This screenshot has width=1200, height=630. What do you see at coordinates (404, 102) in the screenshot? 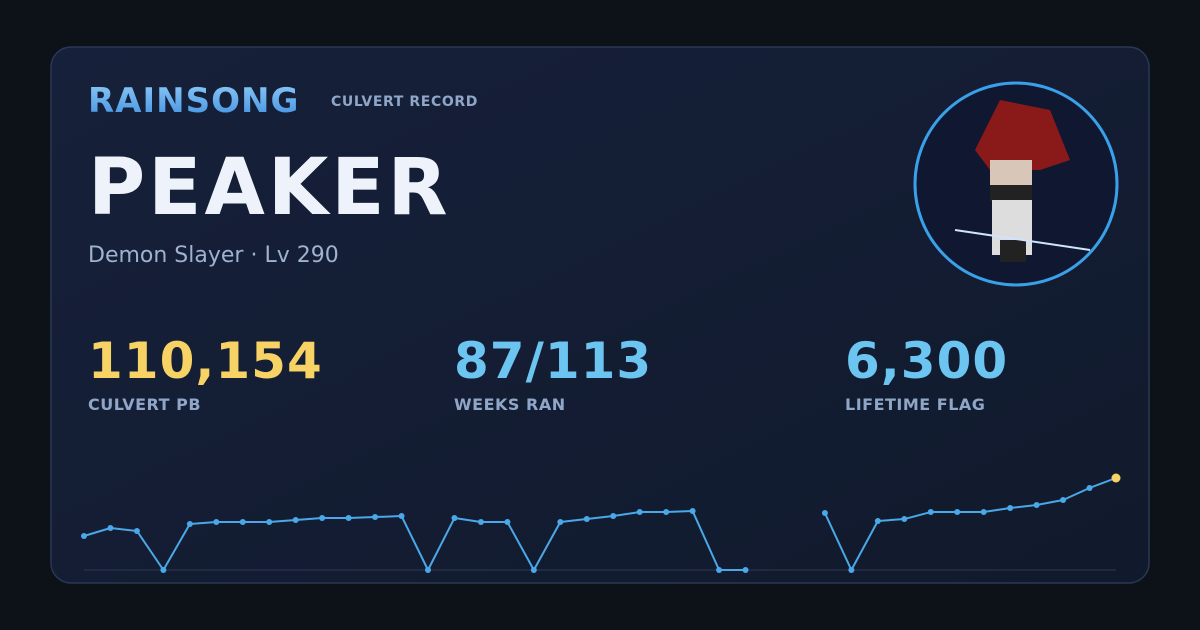
I see `tag: CULVERT RECORD` at bounding box center [404, 102].